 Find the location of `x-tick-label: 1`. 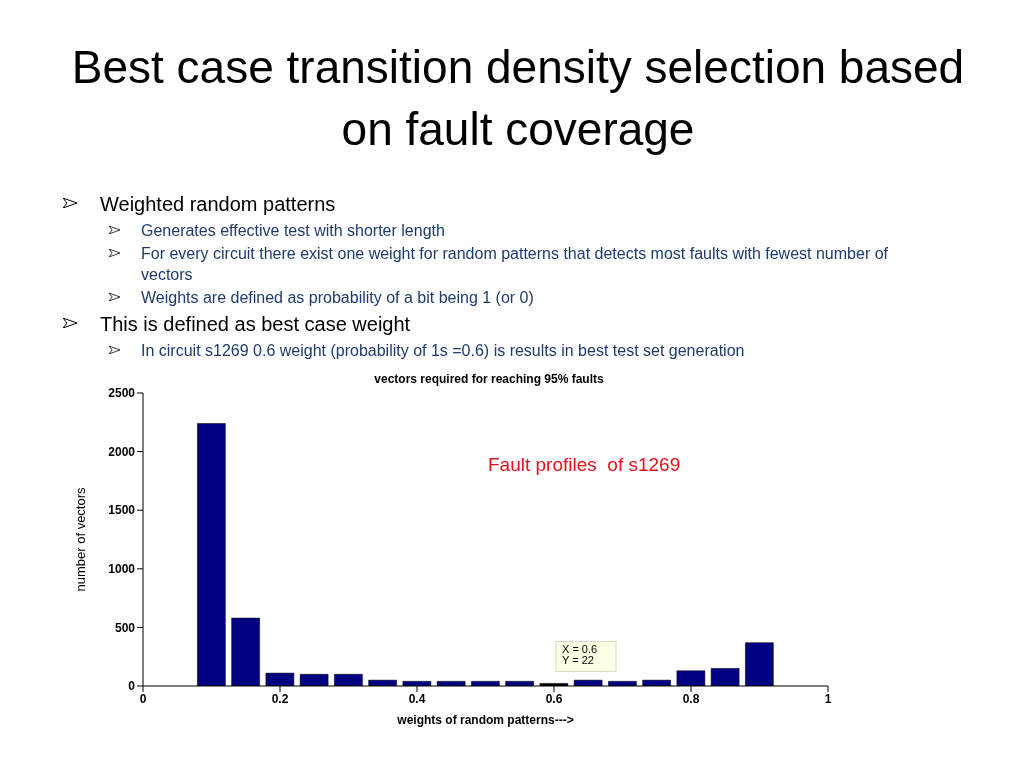

x-tick-label: 1 is located at coordinates (828, 698).